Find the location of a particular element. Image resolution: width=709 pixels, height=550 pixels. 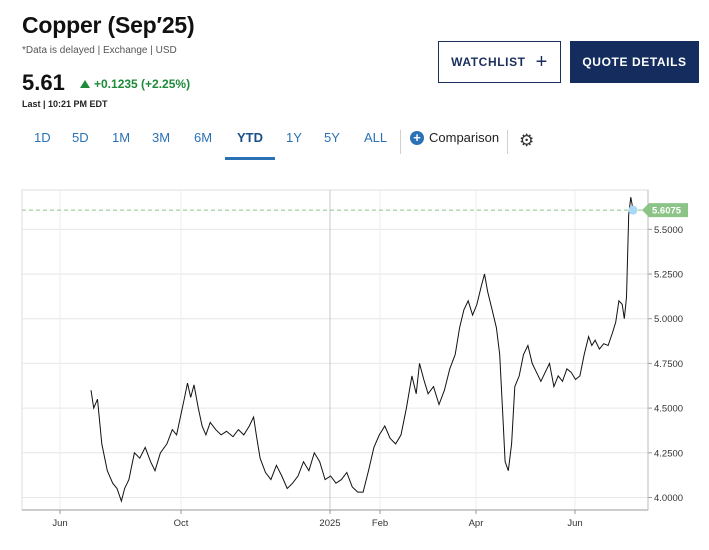

y-tick-label: 5.0000 is located at coordinates (668, 319).